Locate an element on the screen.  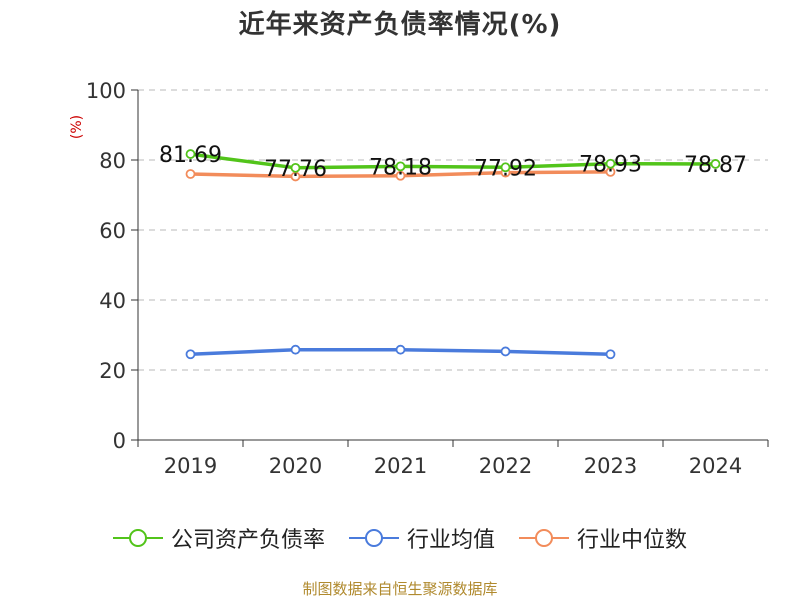
x-tick-label: 2021 is located at coordinates (400, 466).